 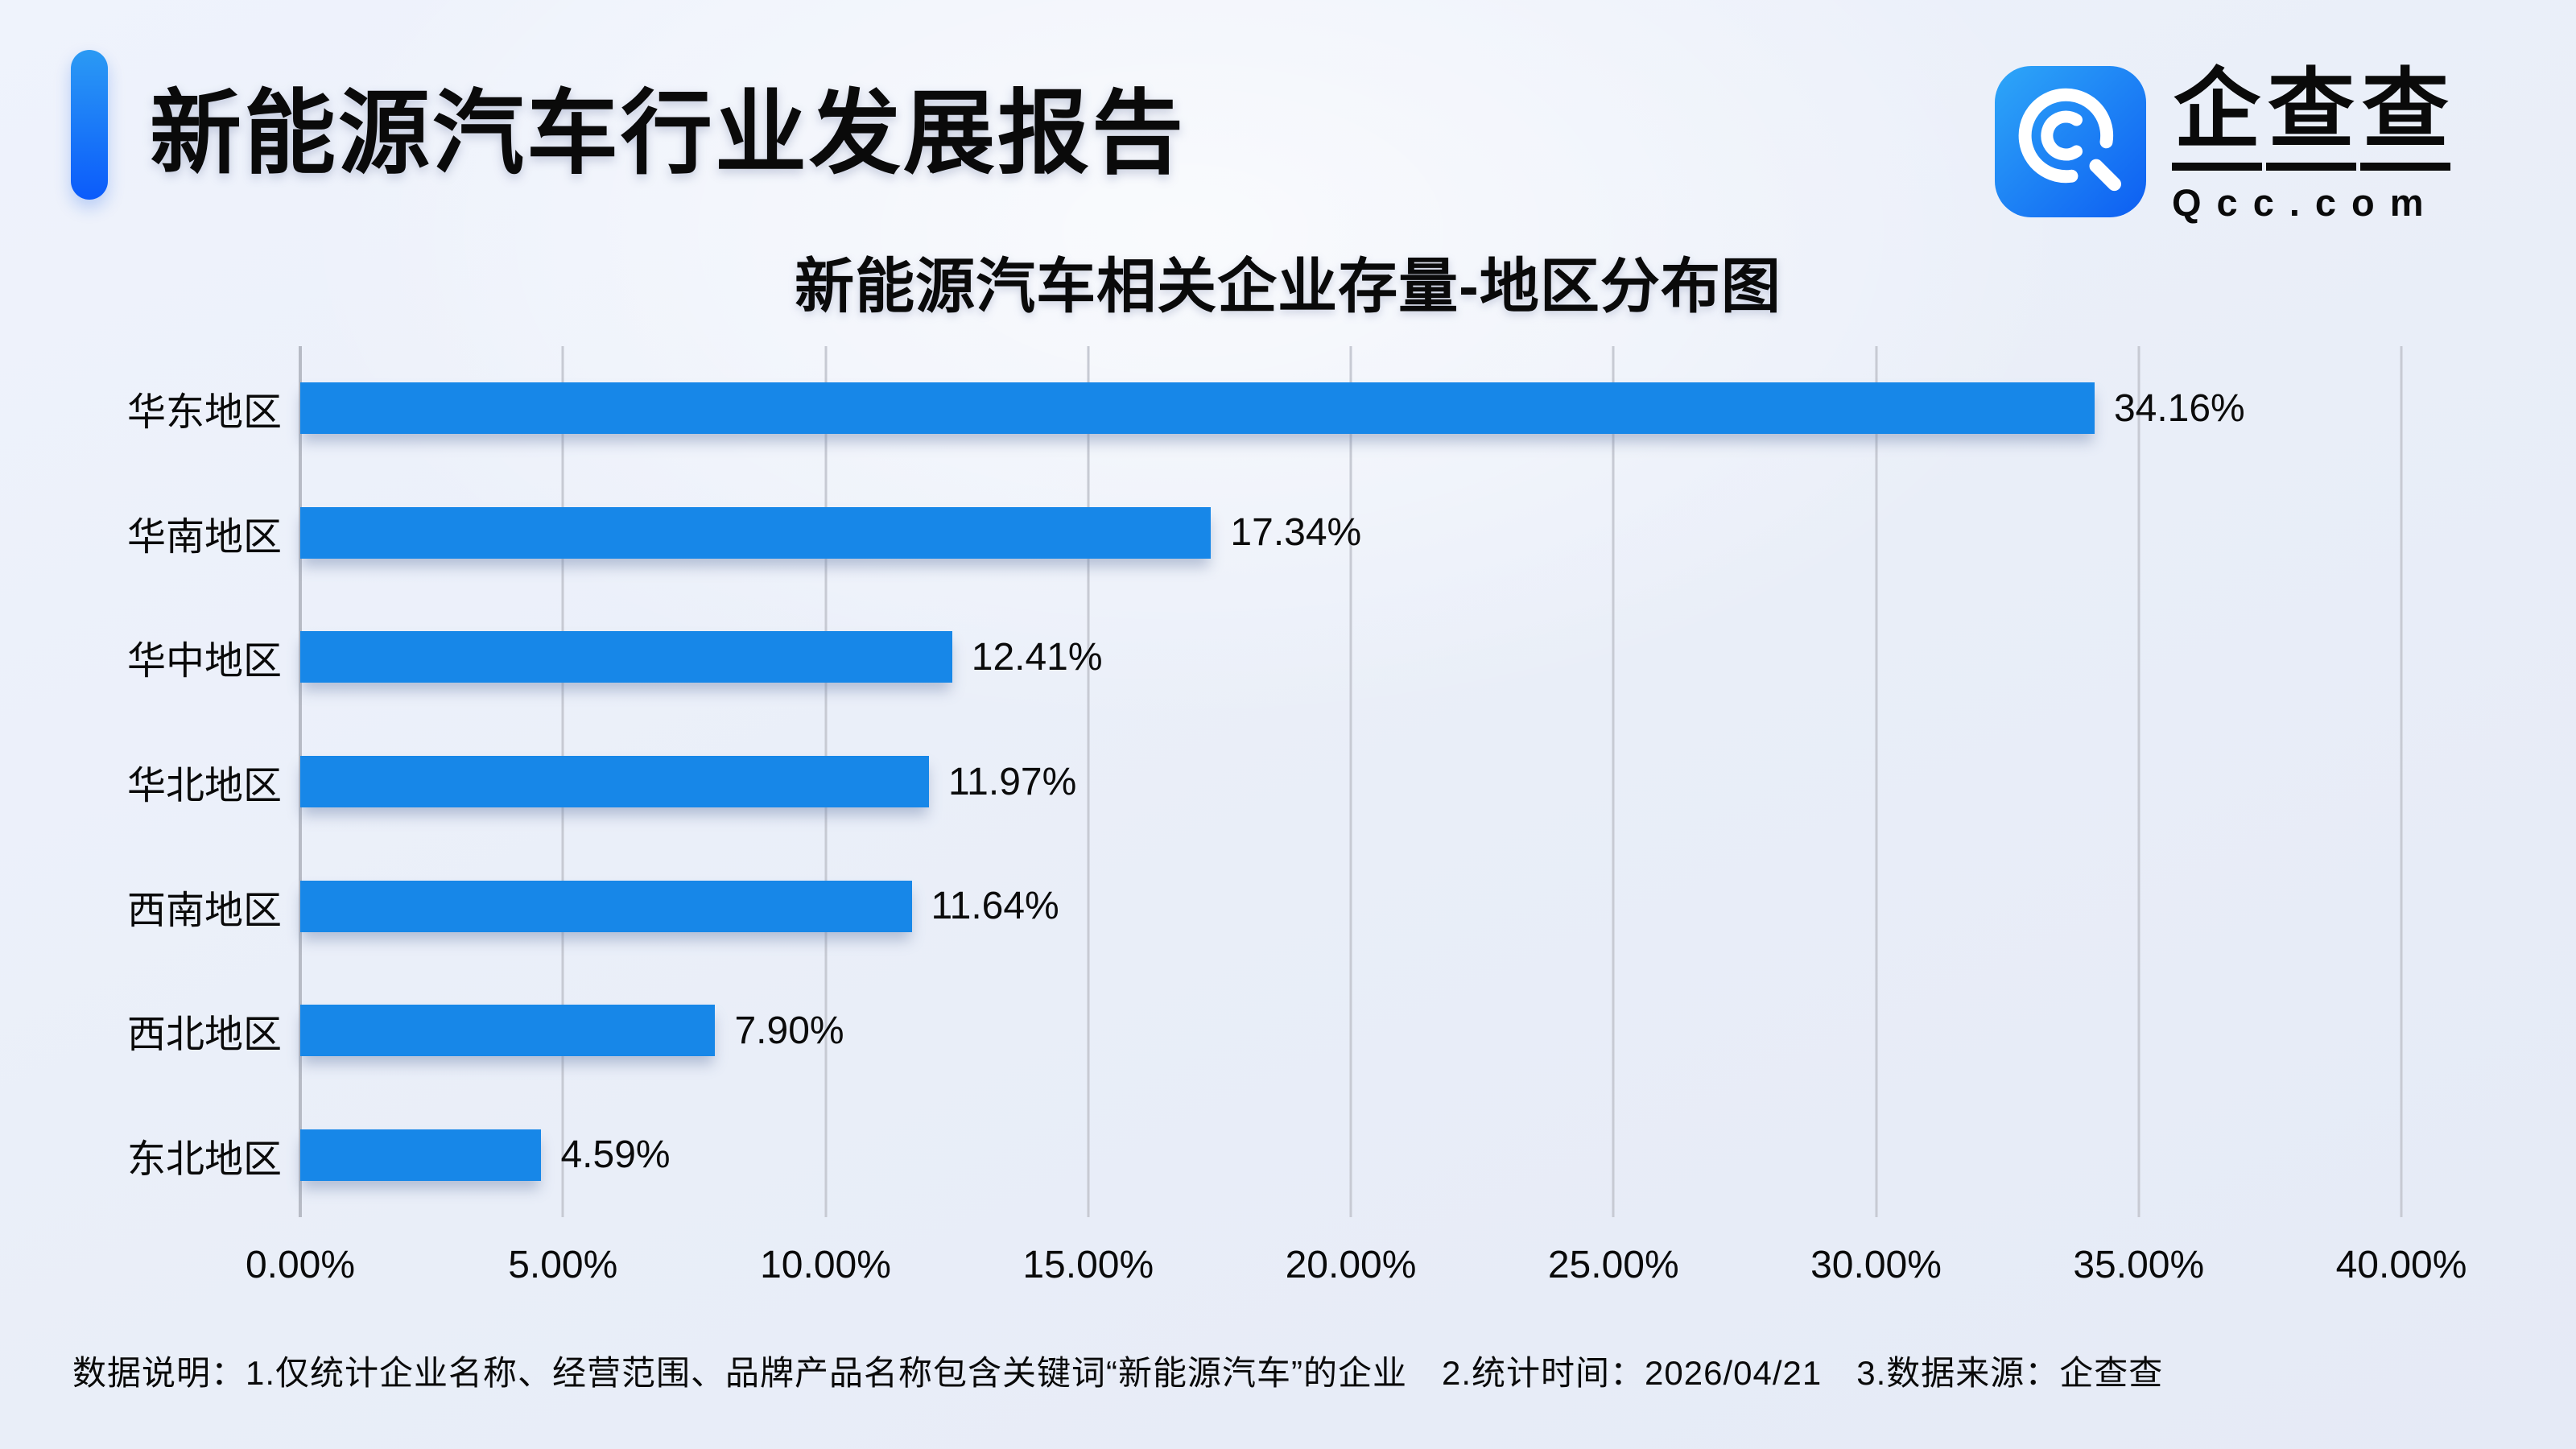 I want to click on bar-row: 17.34%, so click(x=1350, y=533).